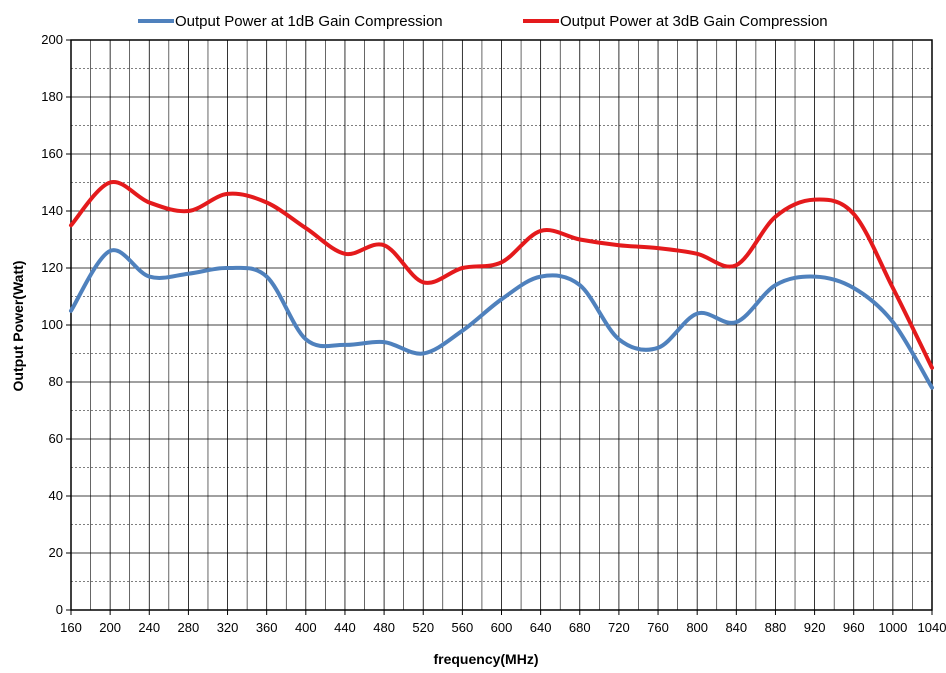  I want to click on x-tick-label: 240, so click(149, 627).